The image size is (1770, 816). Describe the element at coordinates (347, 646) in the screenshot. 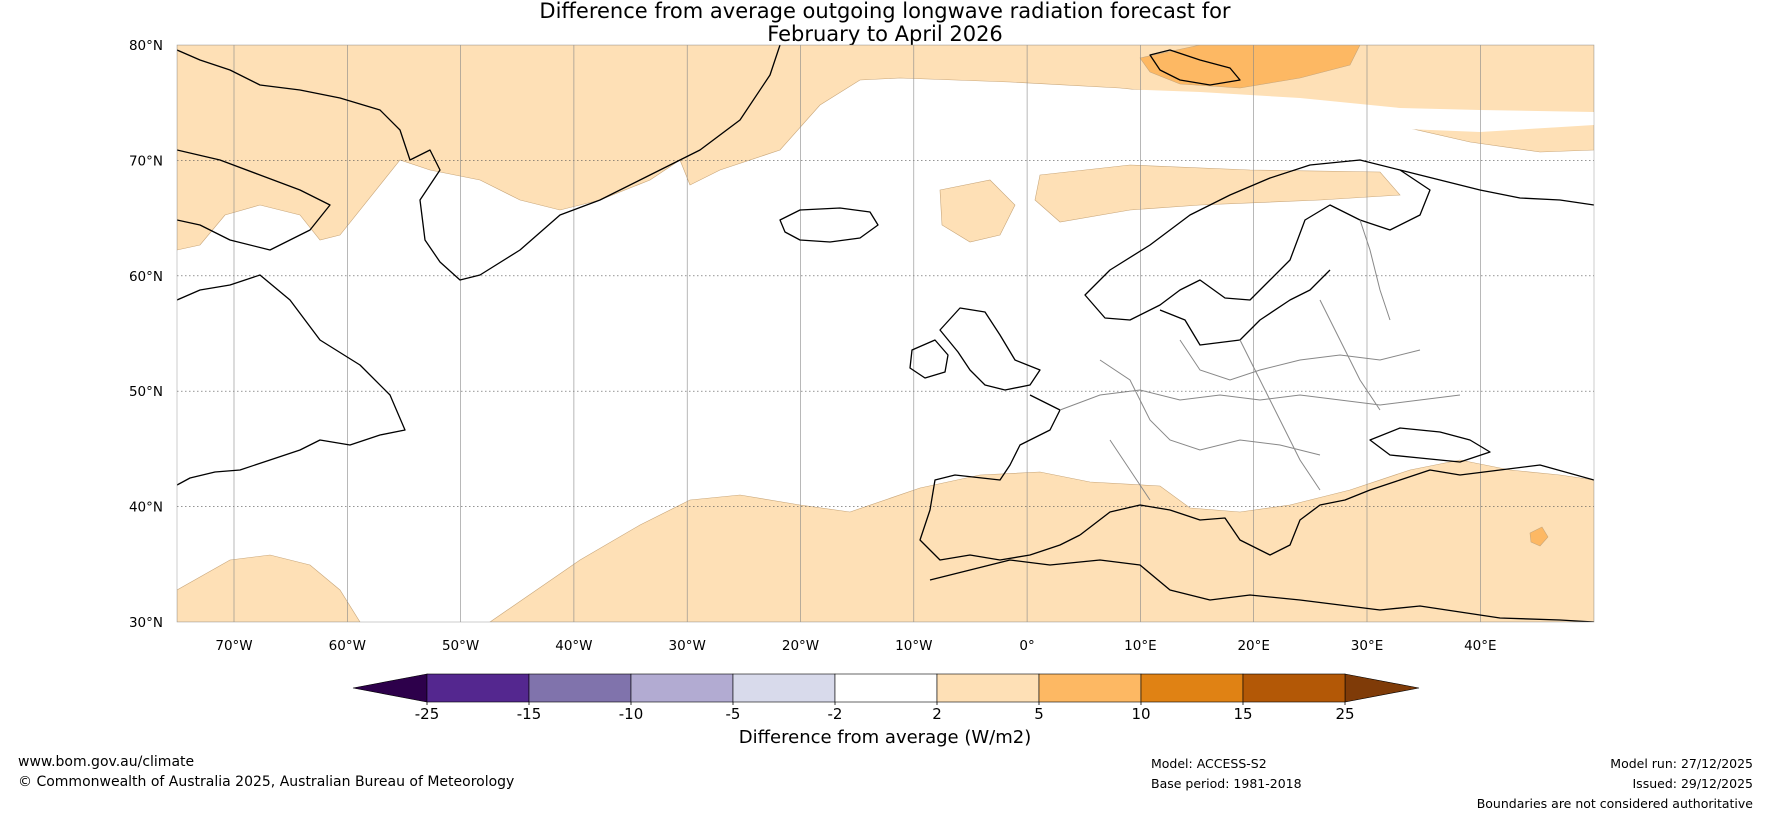

I see `longitude-tick-label: 60°W` at that location.